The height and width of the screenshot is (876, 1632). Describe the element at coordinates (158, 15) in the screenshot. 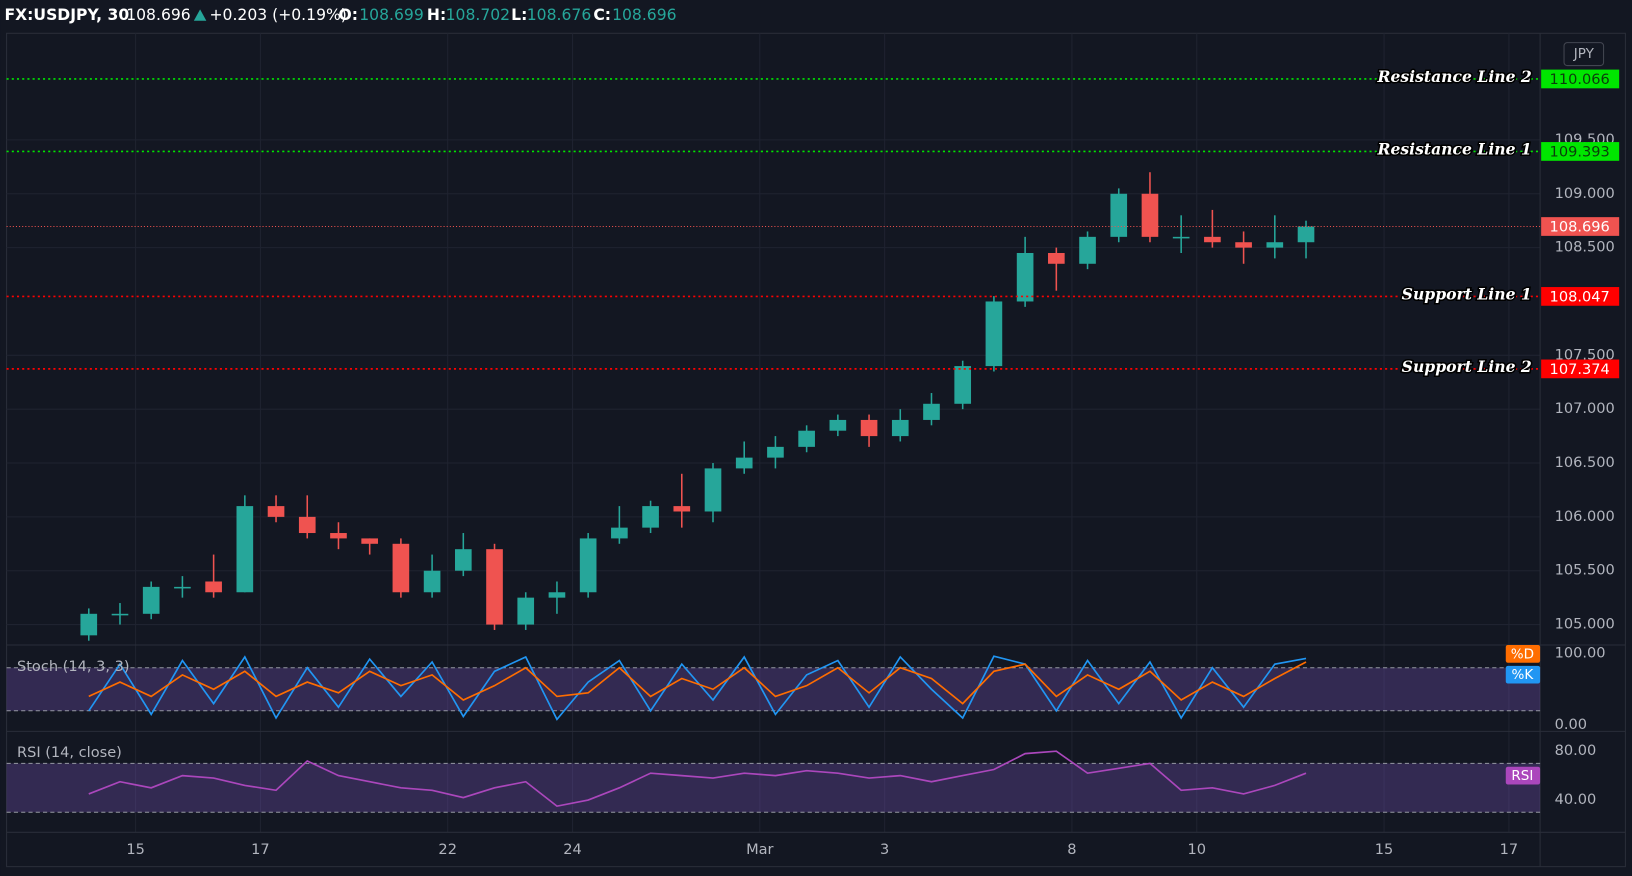

I see `last-price: 108.696` at that location.